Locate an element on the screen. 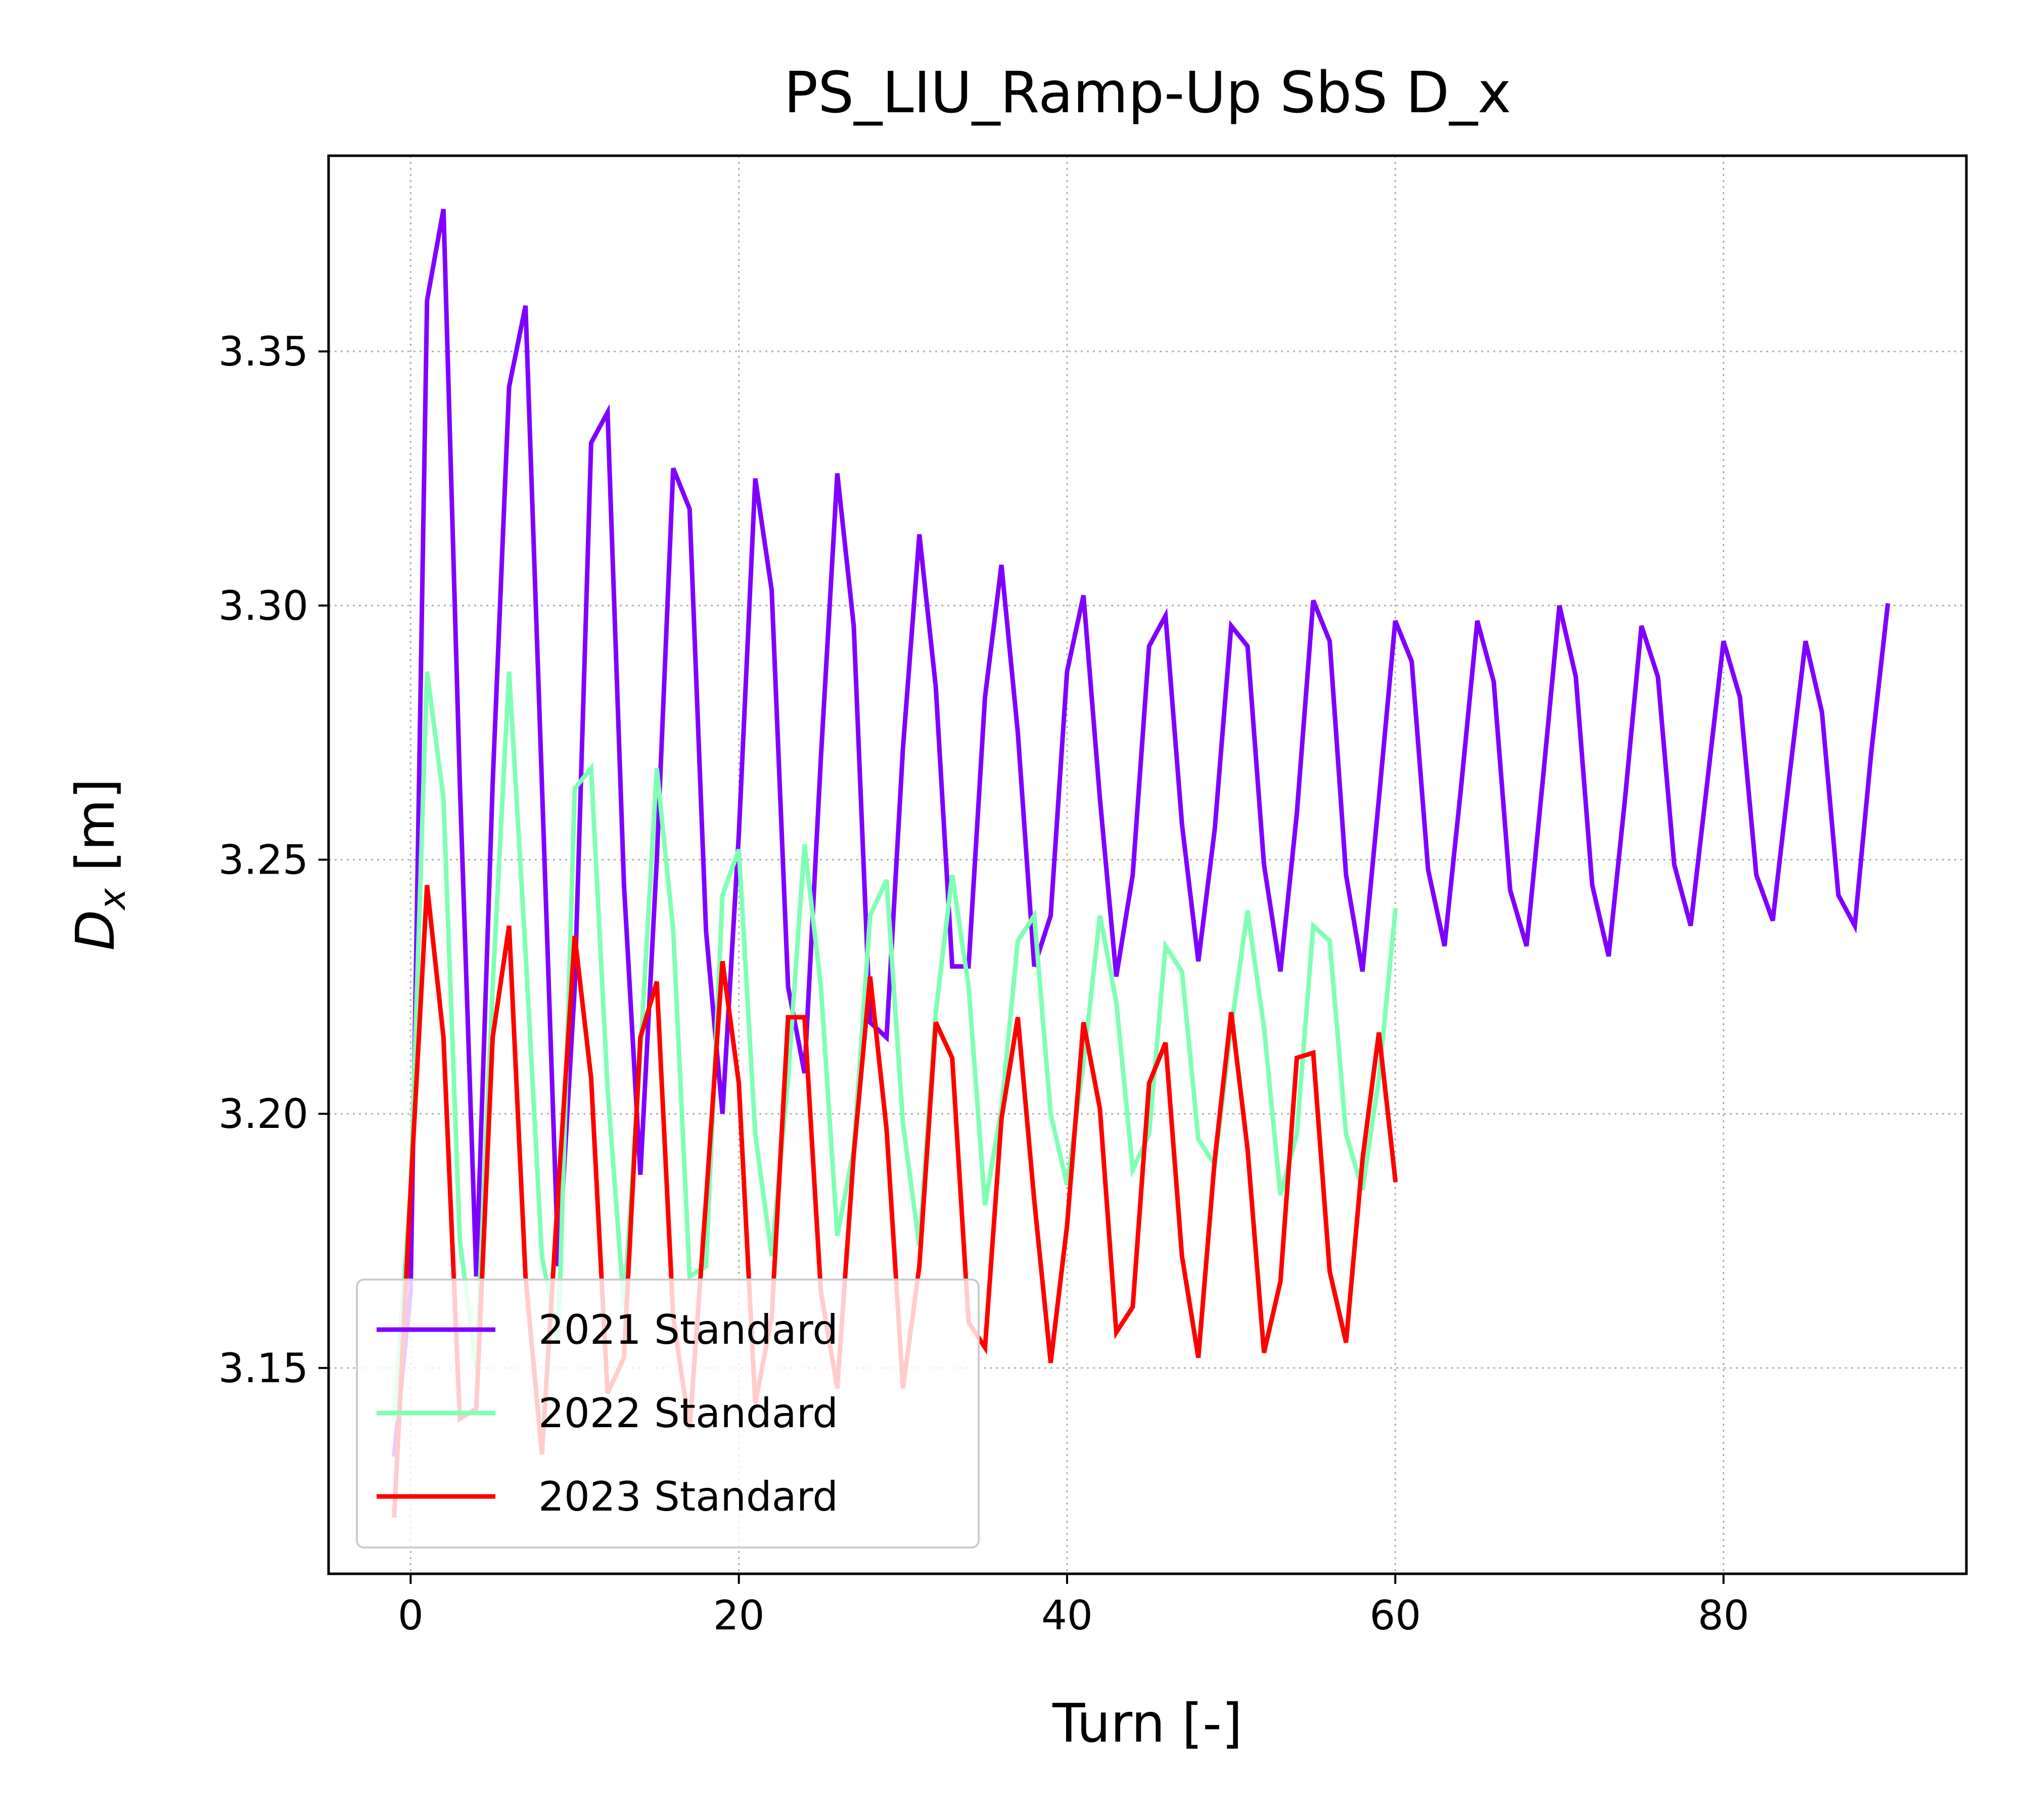 Image resolution: width=2022 pixels, height=1820 pixels. chart-title: PS_LIU_Ramp-Up SbS D_x is located at coordinates (1147, 93).